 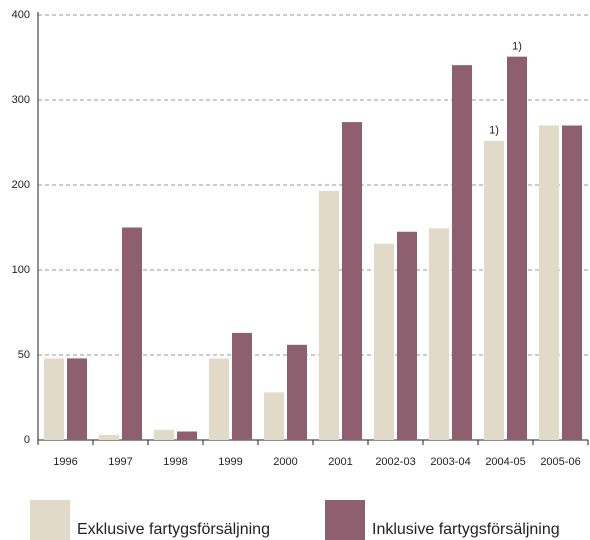 I want to click on x-tick-label: 1998, so click(x=175, y=462).